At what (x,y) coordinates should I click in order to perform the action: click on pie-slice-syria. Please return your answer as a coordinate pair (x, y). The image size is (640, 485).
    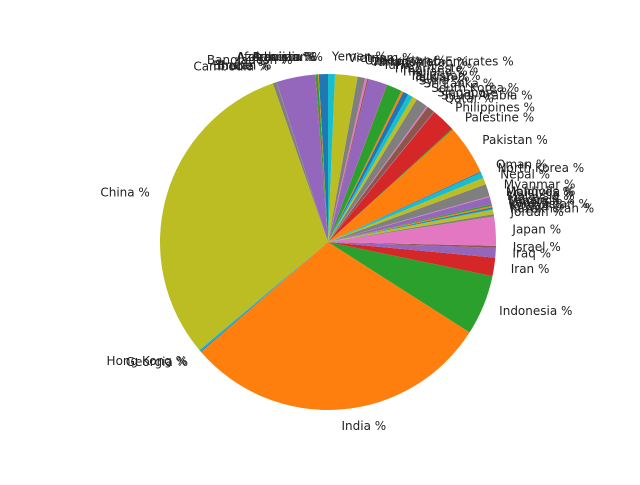
    Looking at the image, I should click on (370, 168).